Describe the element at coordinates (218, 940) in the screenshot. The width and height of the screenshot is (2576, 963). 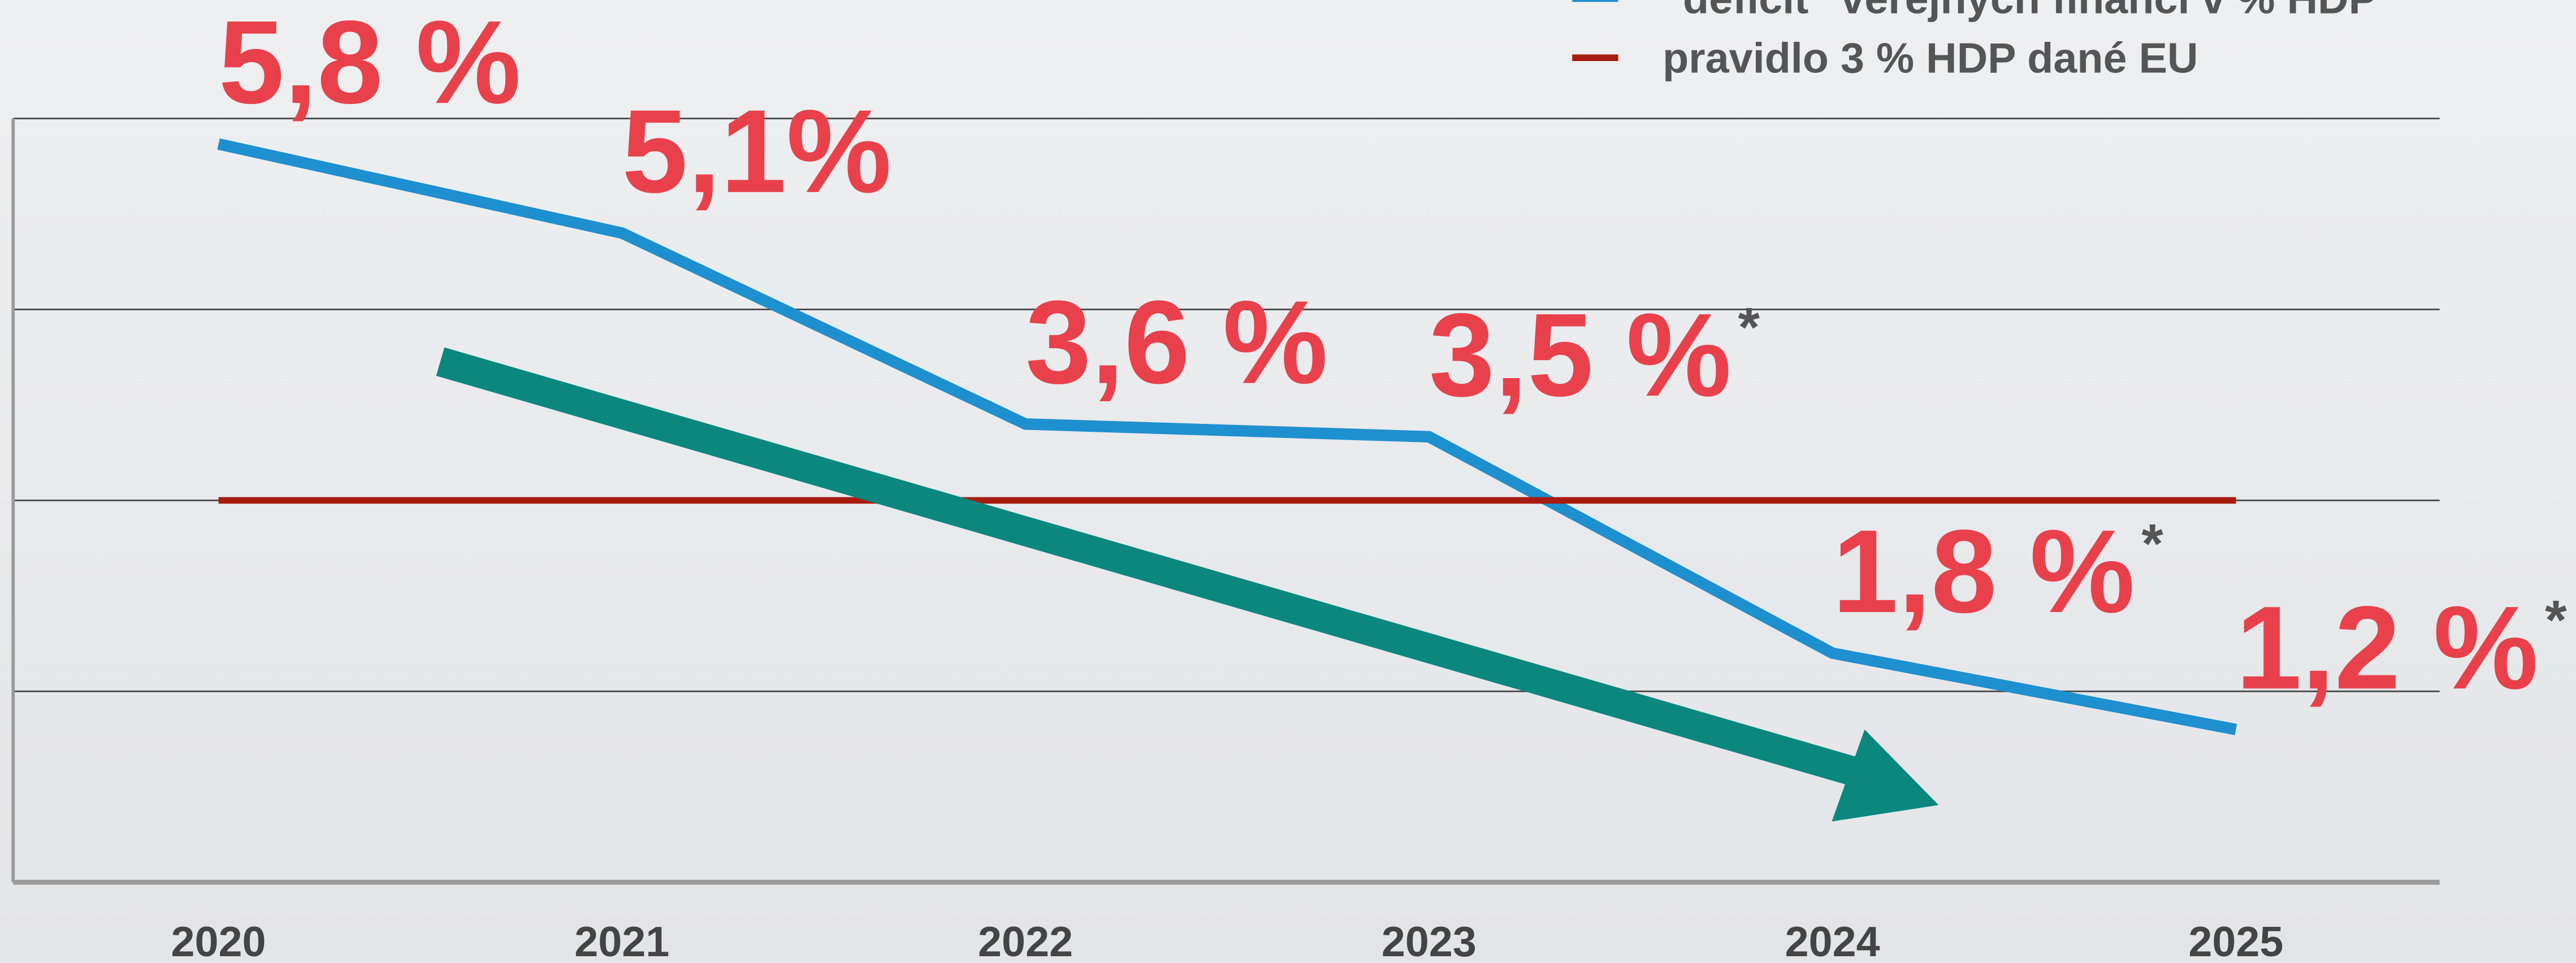
I see `x-tick-label: 2020` at that location.